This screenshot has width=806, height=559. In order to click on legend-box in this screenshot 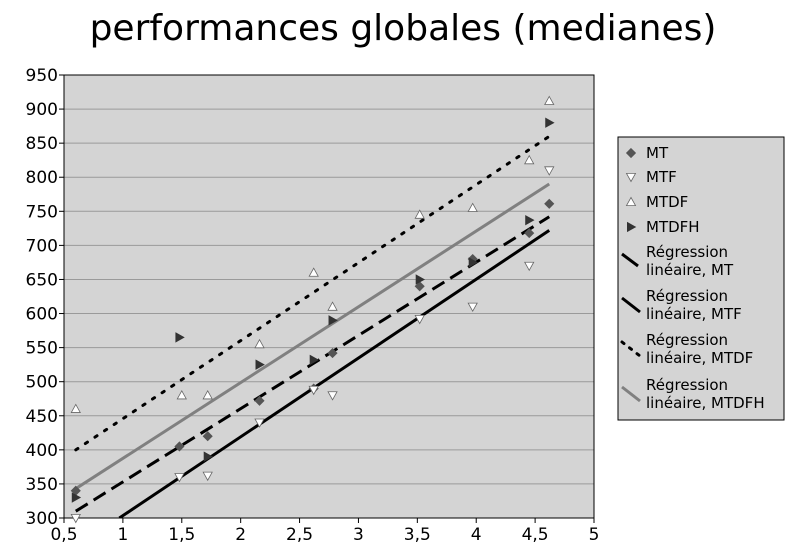, I will do `click(701, 278)`.